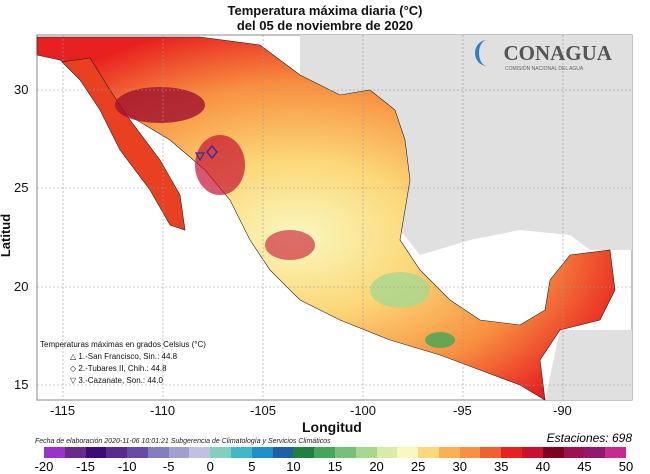 Image resolution: width=650 pixels, height=474 pixels. What do you see at coordinates (589, 438) in the screenshot?
I see `stations-count: Estaciones: 698` at bounding box center [589, 438].